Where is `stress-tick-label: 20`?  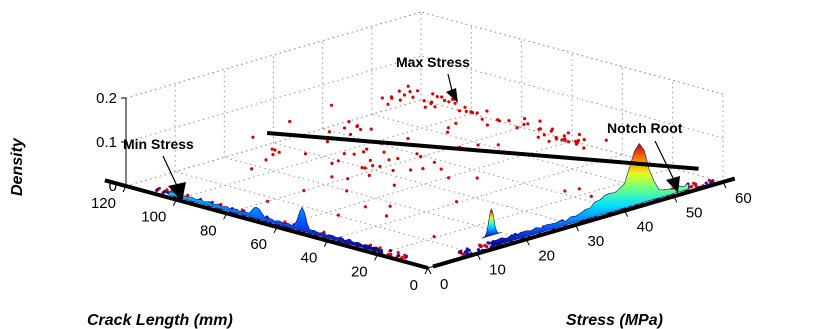
stress-tick-label: 20 is located at coordinates (546, 255).